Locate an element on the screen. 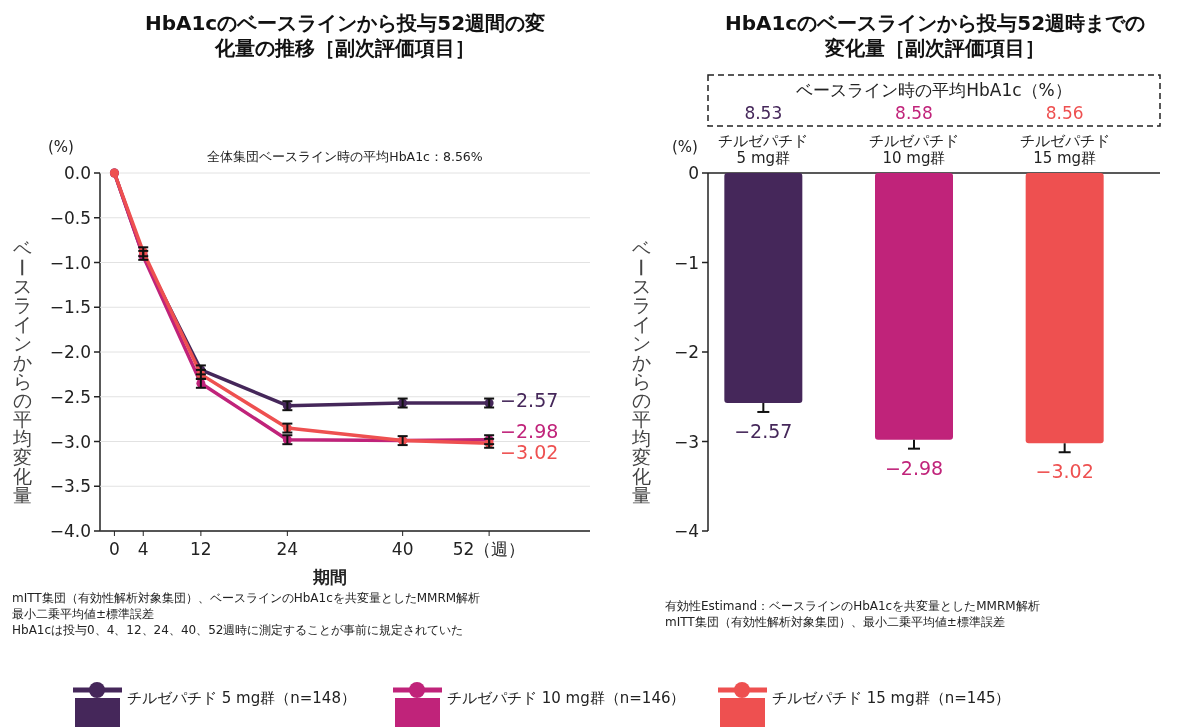 The image size is (1179, 727). chart-subtitle: 全体集団ベースライン時の平均HbA1c：8.56% is located at coordinates (345, 156).